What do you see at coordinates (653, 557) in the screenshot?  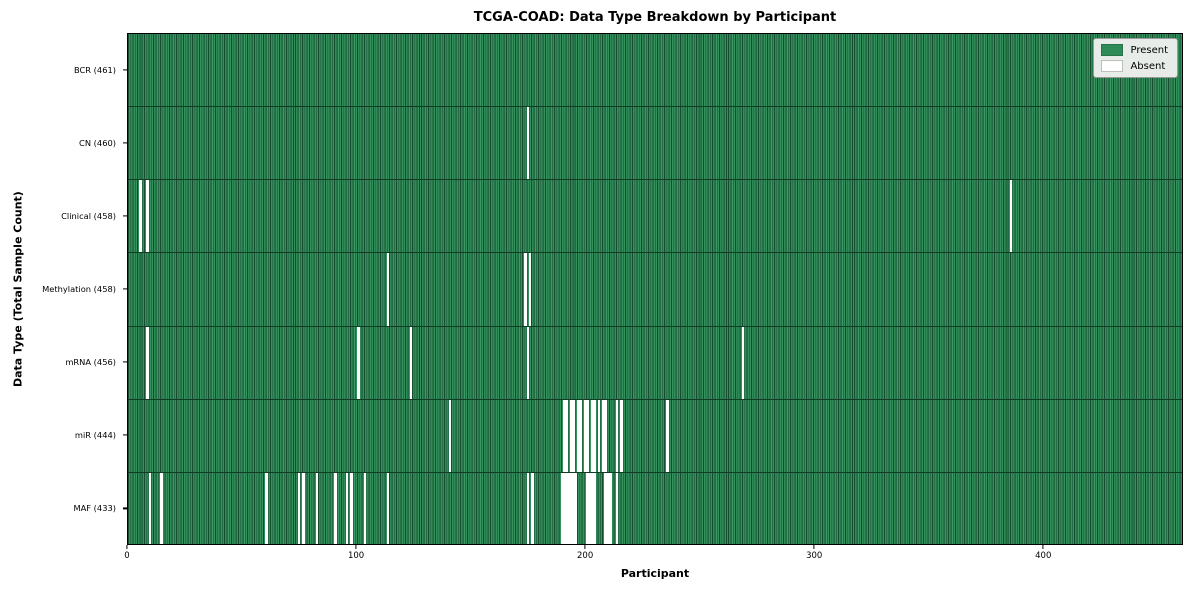 I see `x-axis-ticks: 0 100 200 300 400` at bounding box center [653, 557].